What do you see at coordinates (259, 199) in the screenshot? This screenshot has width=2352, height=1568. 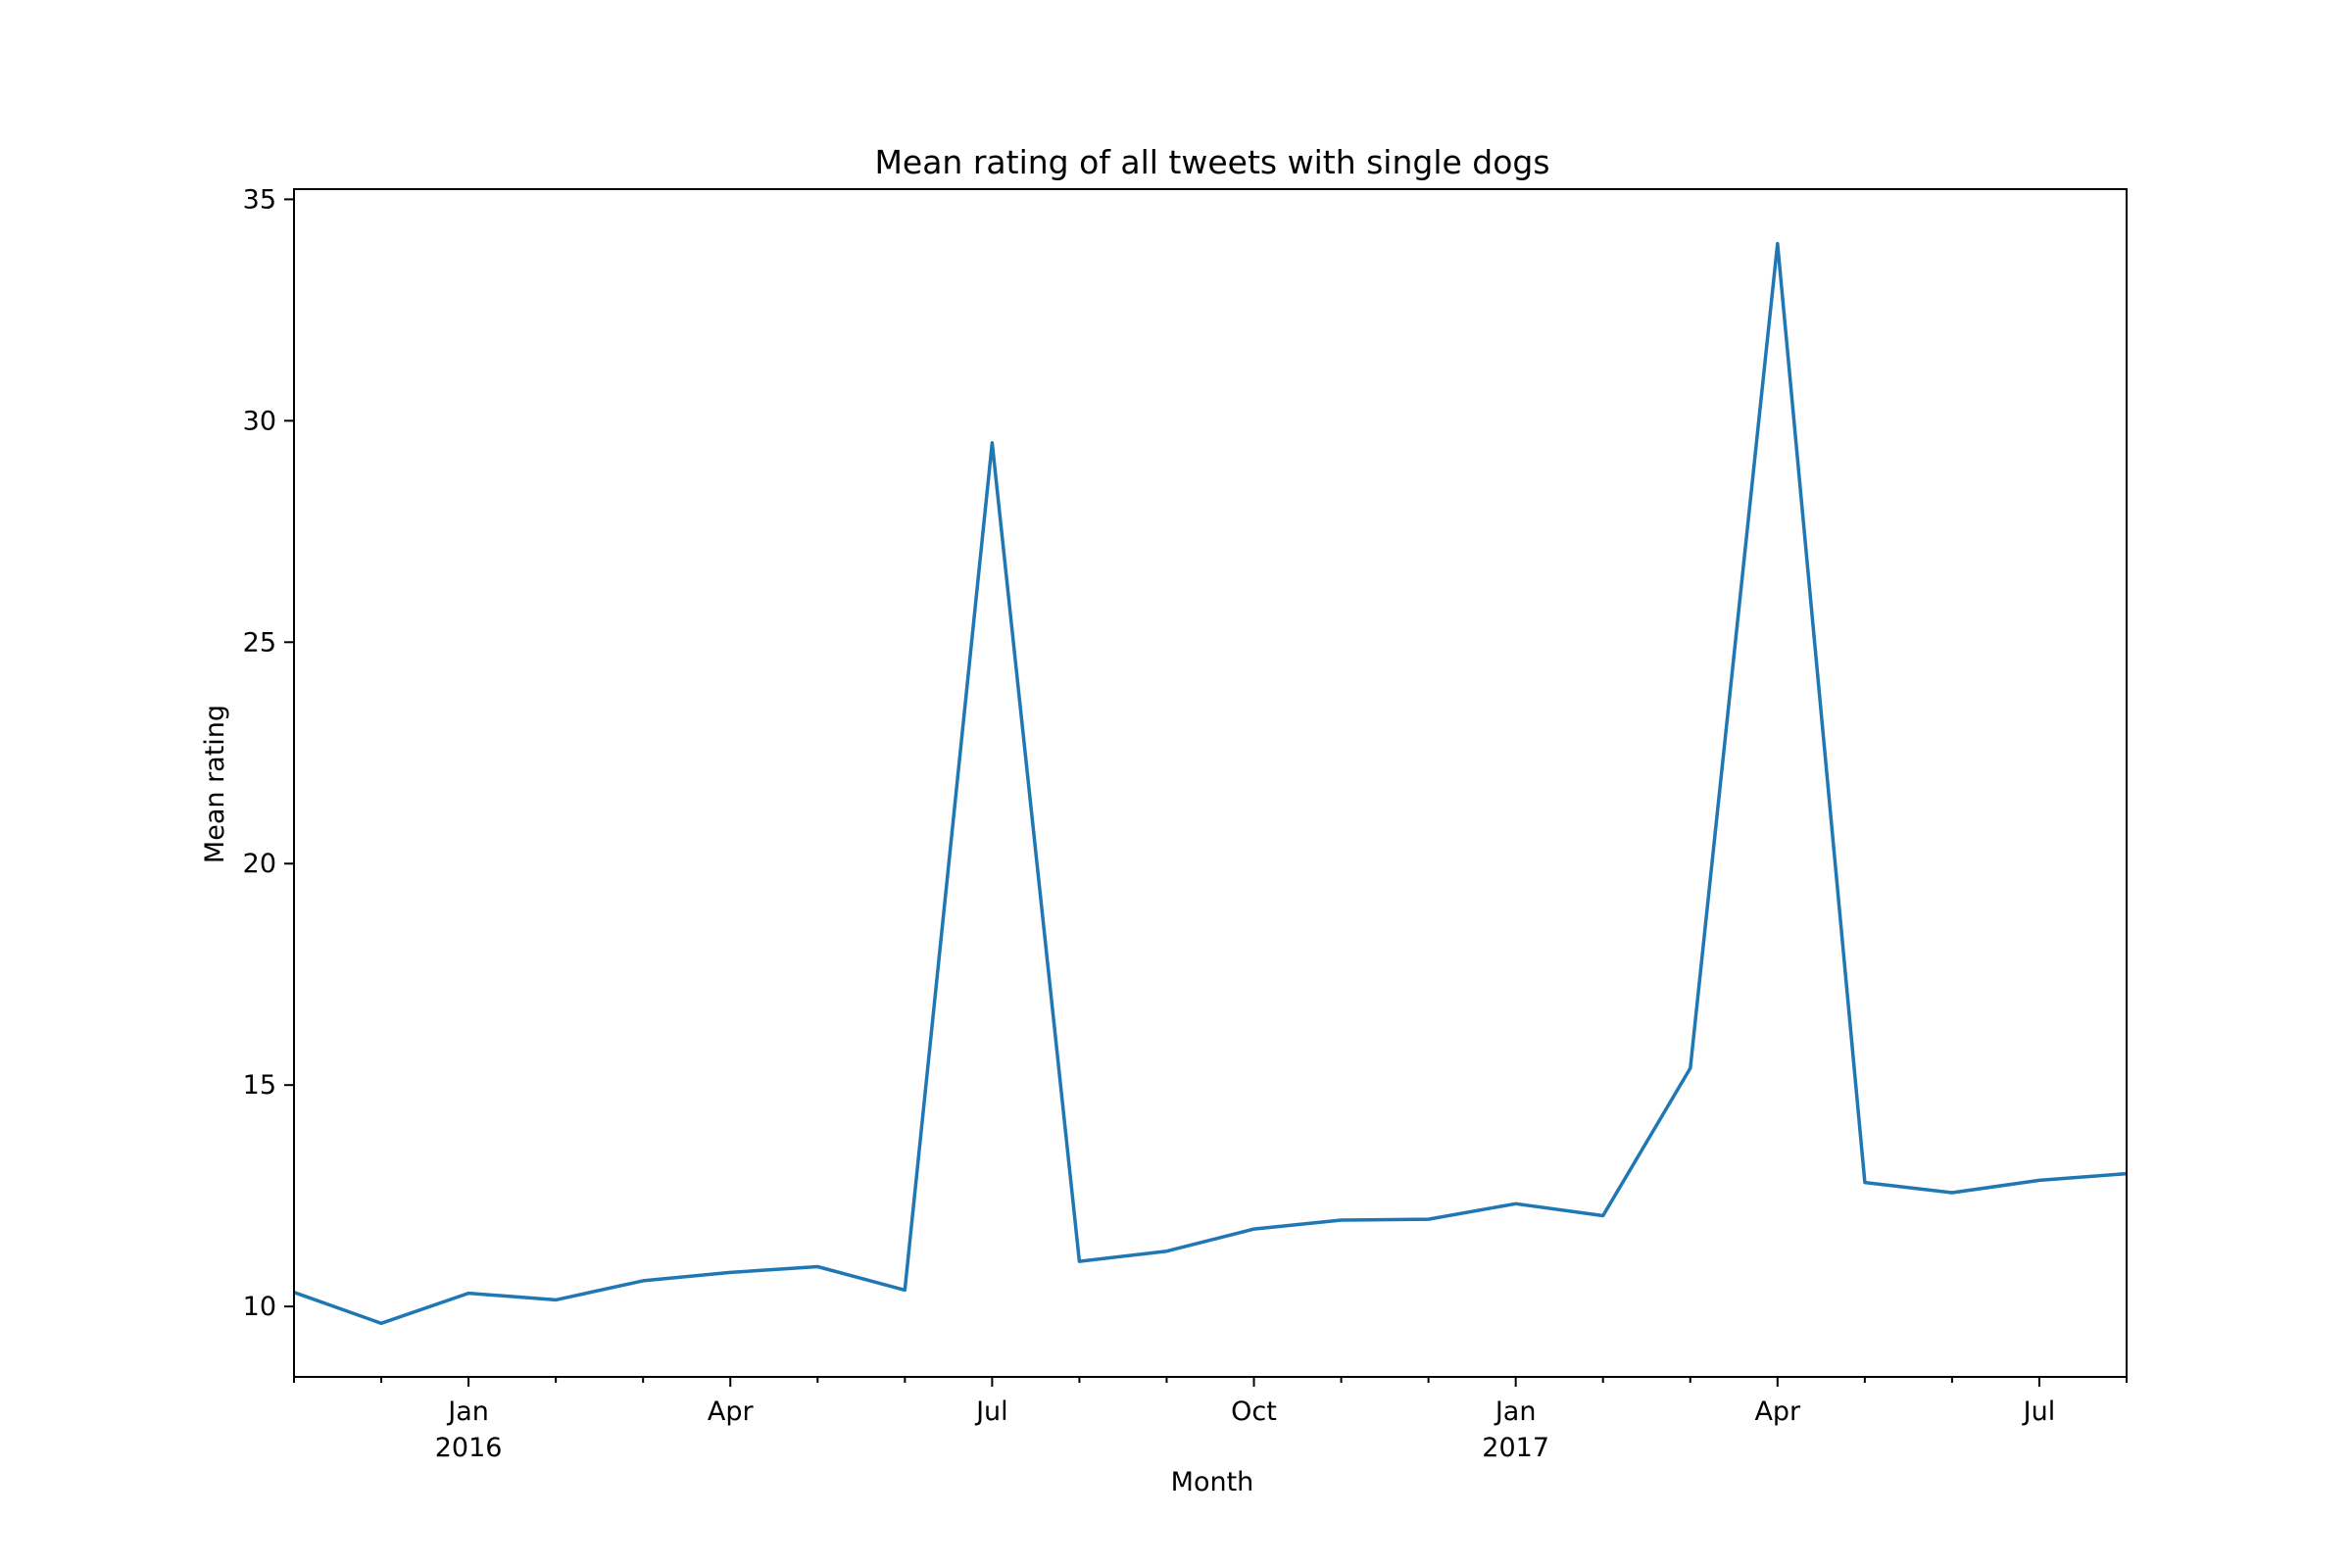 I see `y-tick-label: 35` at bounding box center [259, 199].